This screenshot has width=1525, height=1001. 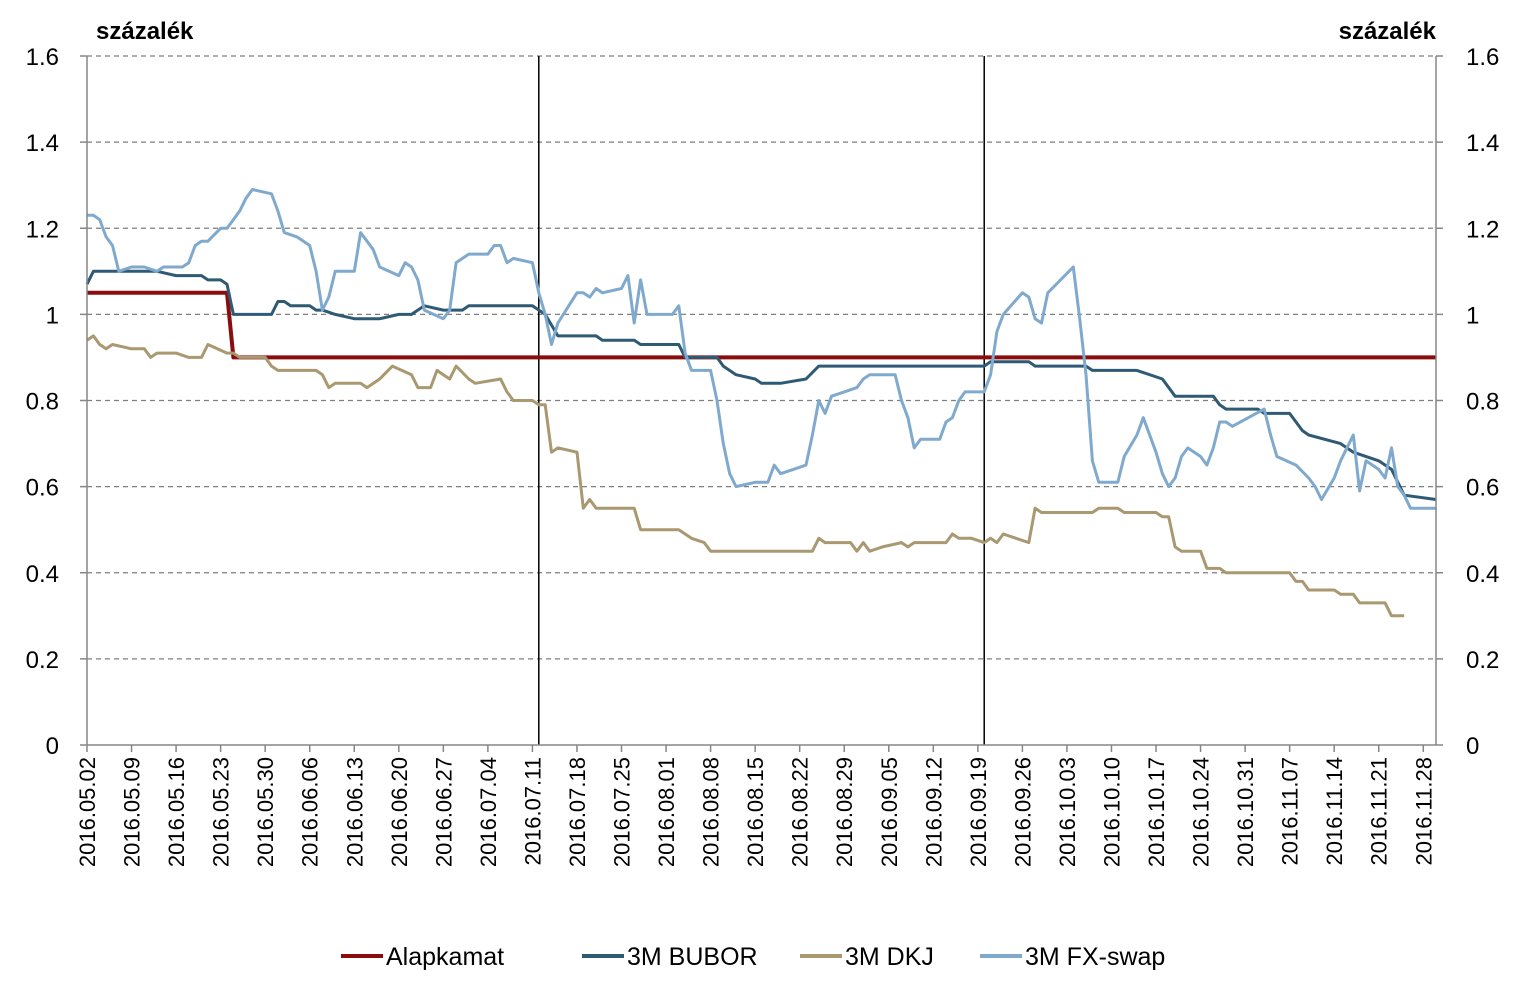 What do you see at coordinates (1482, 143) in the screenshot?
I see `y-tick-label-right: 1.4` at bounding box center [1482, 143].